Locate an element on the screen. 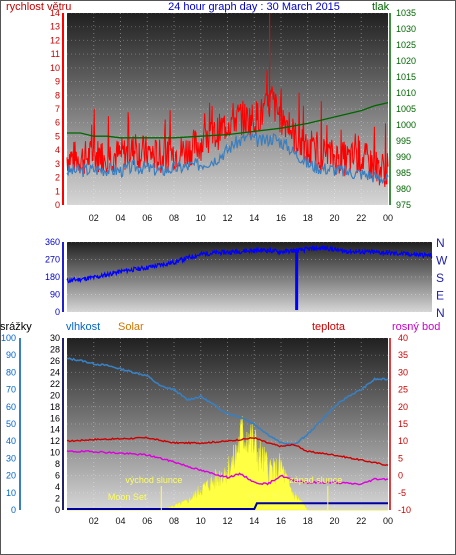 This screenshot has width=456, height=555. wind-y-tick-label: 5 is located at coordinates (57, 136).